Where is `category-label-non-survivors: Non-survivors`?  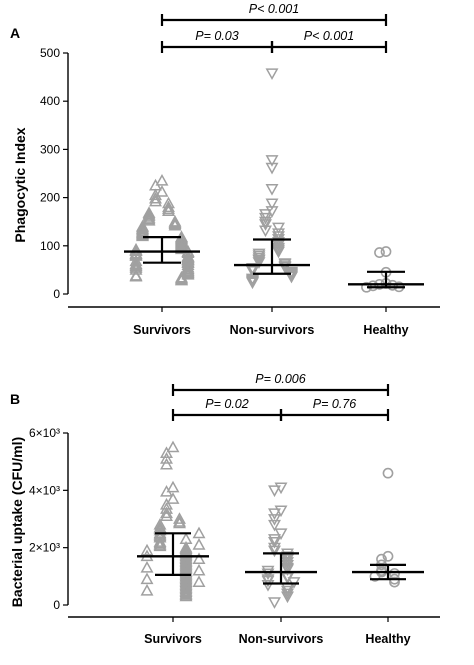
category-label-non-survivors: Non-survivors is located at coordinates (281, 639).